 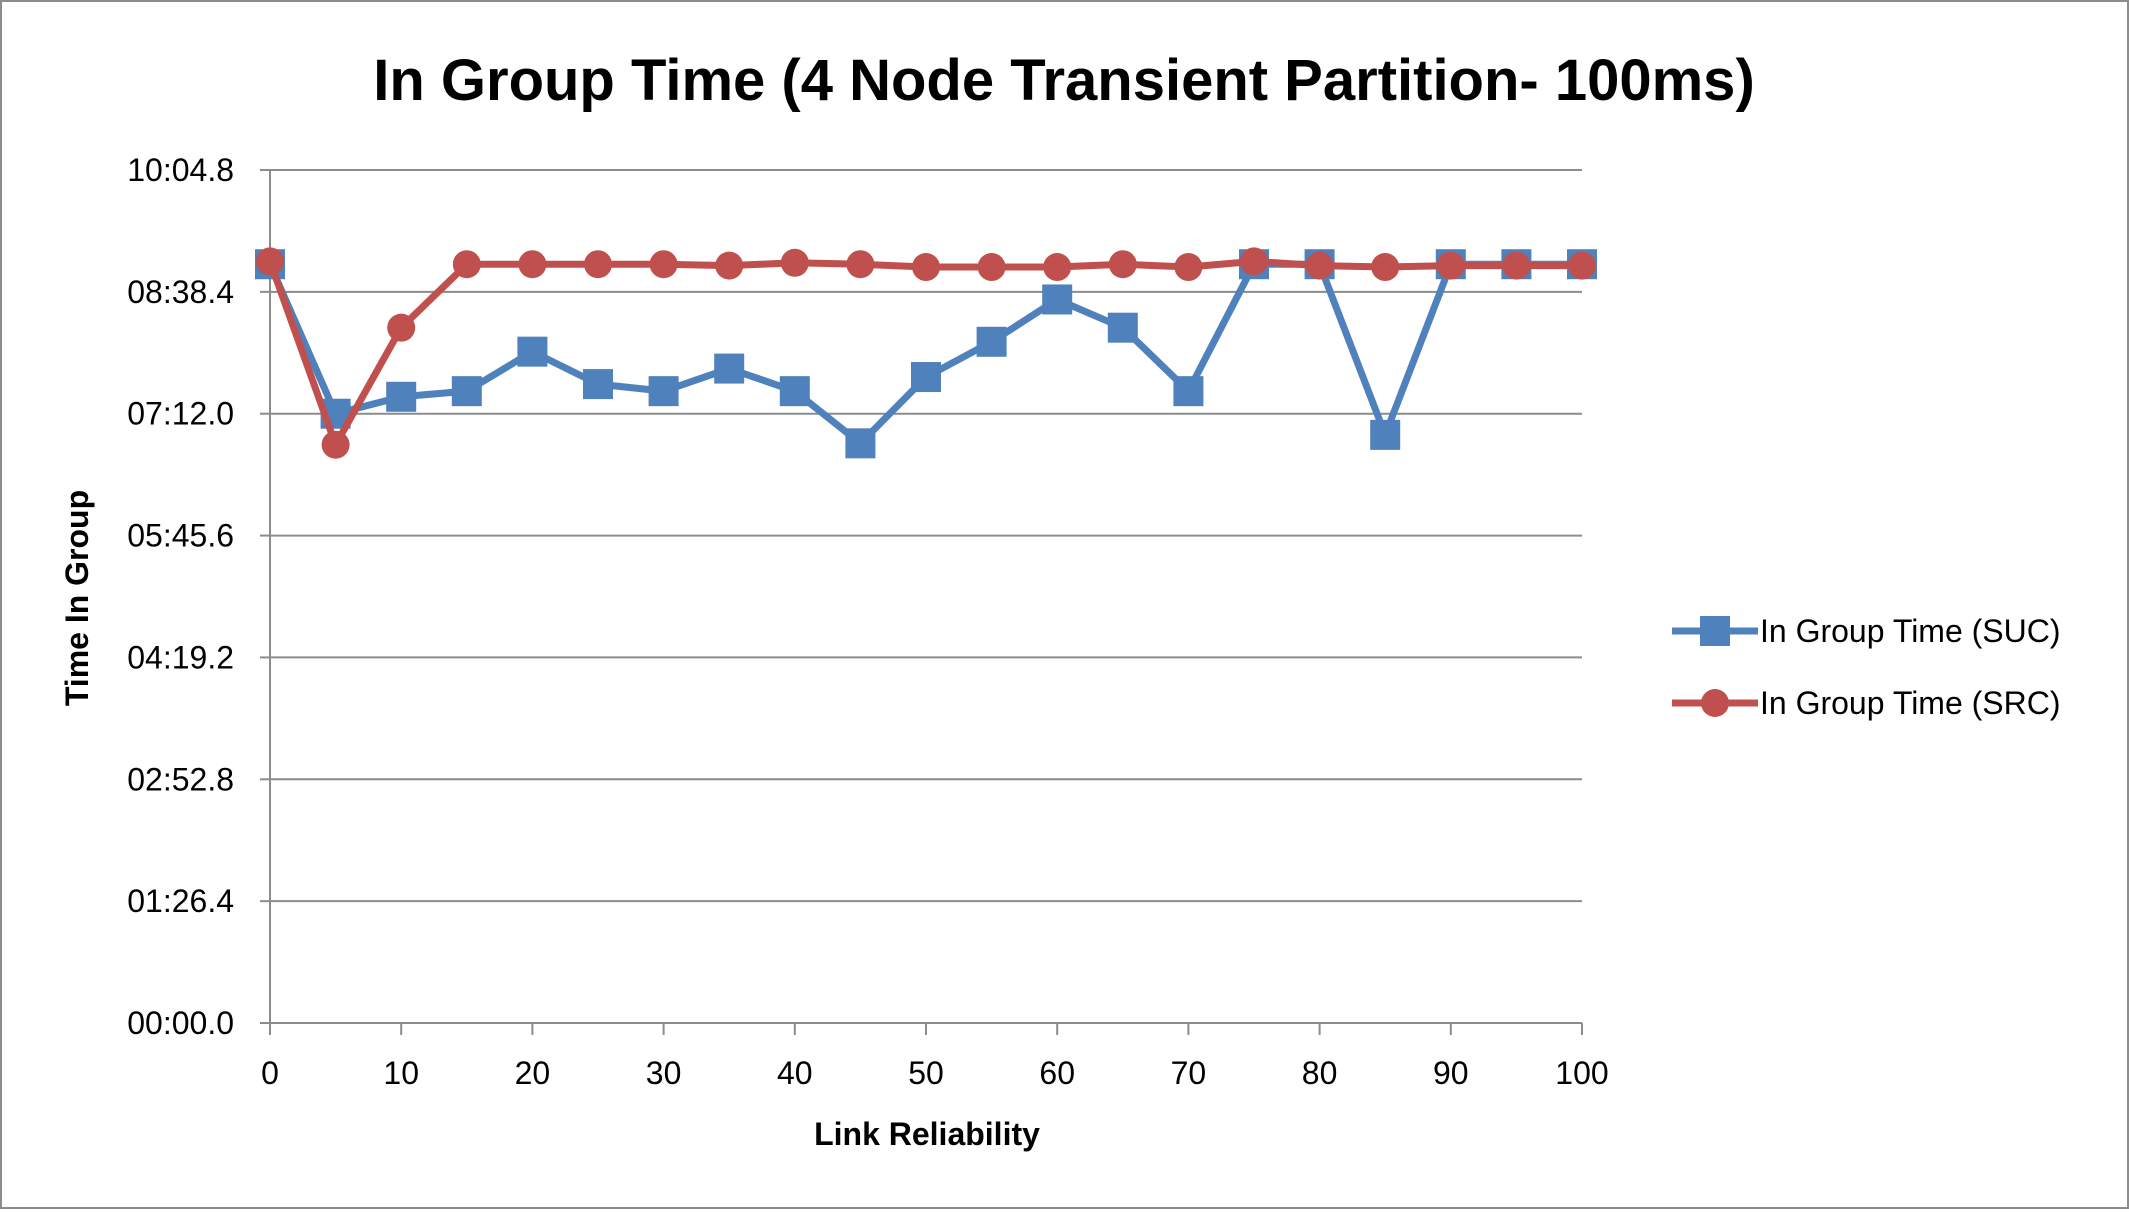 I want to click on legend-item: In Group Time (SRC), so click(x=1866, y=703).